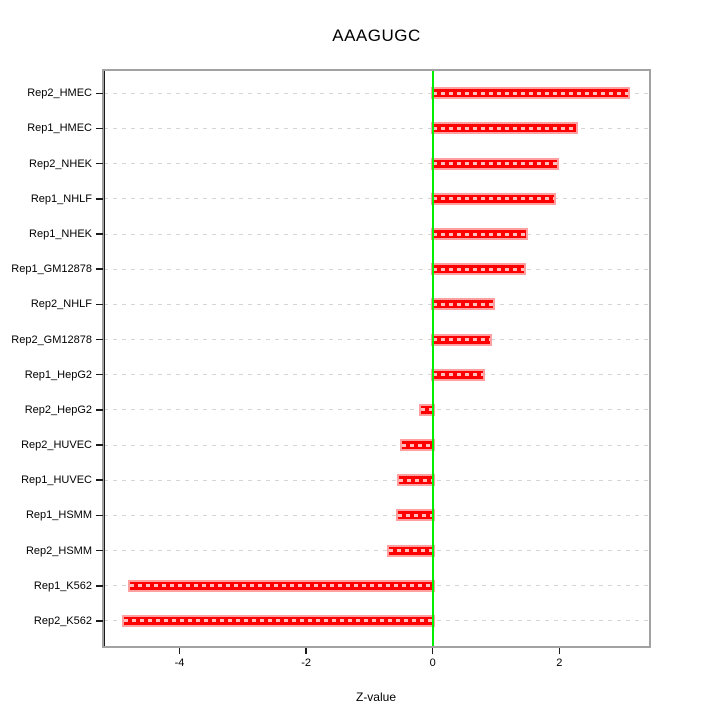 The image size is (720, 720). What do you see at coordinates (58, 374) in the screenshot?
I see `y-axis-label: Rep1_HepG2` at bounding box center [58, 374].